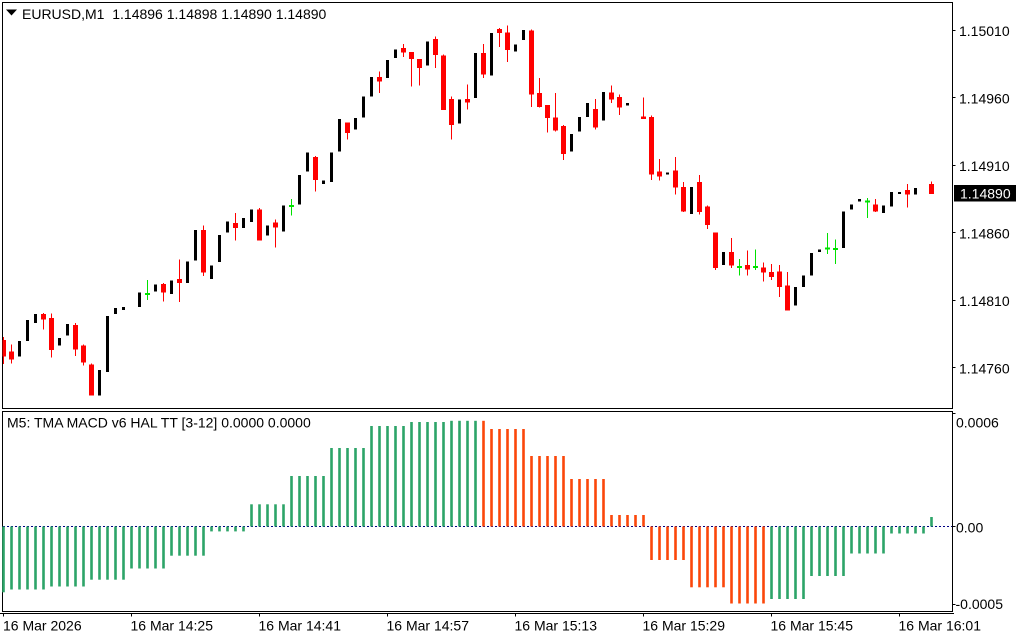 This screenshot has width=1024, height=640. Describe the element at coordinates (172, 626) in the screenshot. I see `svg-text: 16 Mar 14:25` at that location.